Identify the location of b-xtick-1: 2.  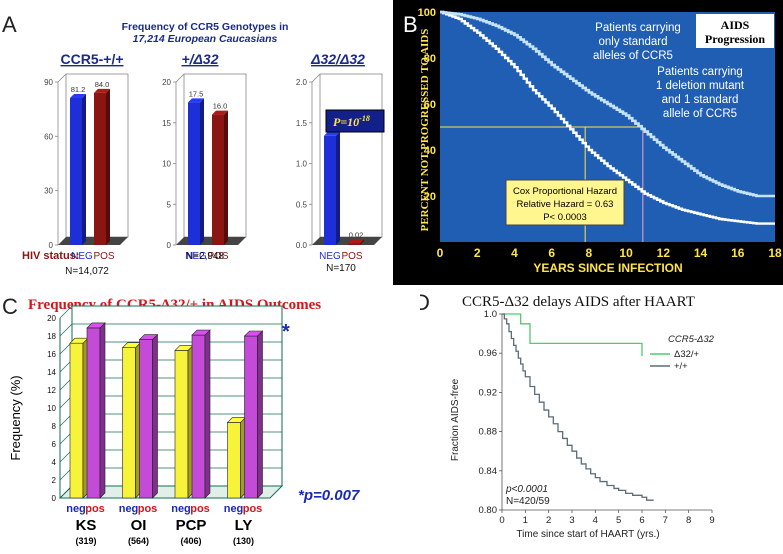
(477, 253).